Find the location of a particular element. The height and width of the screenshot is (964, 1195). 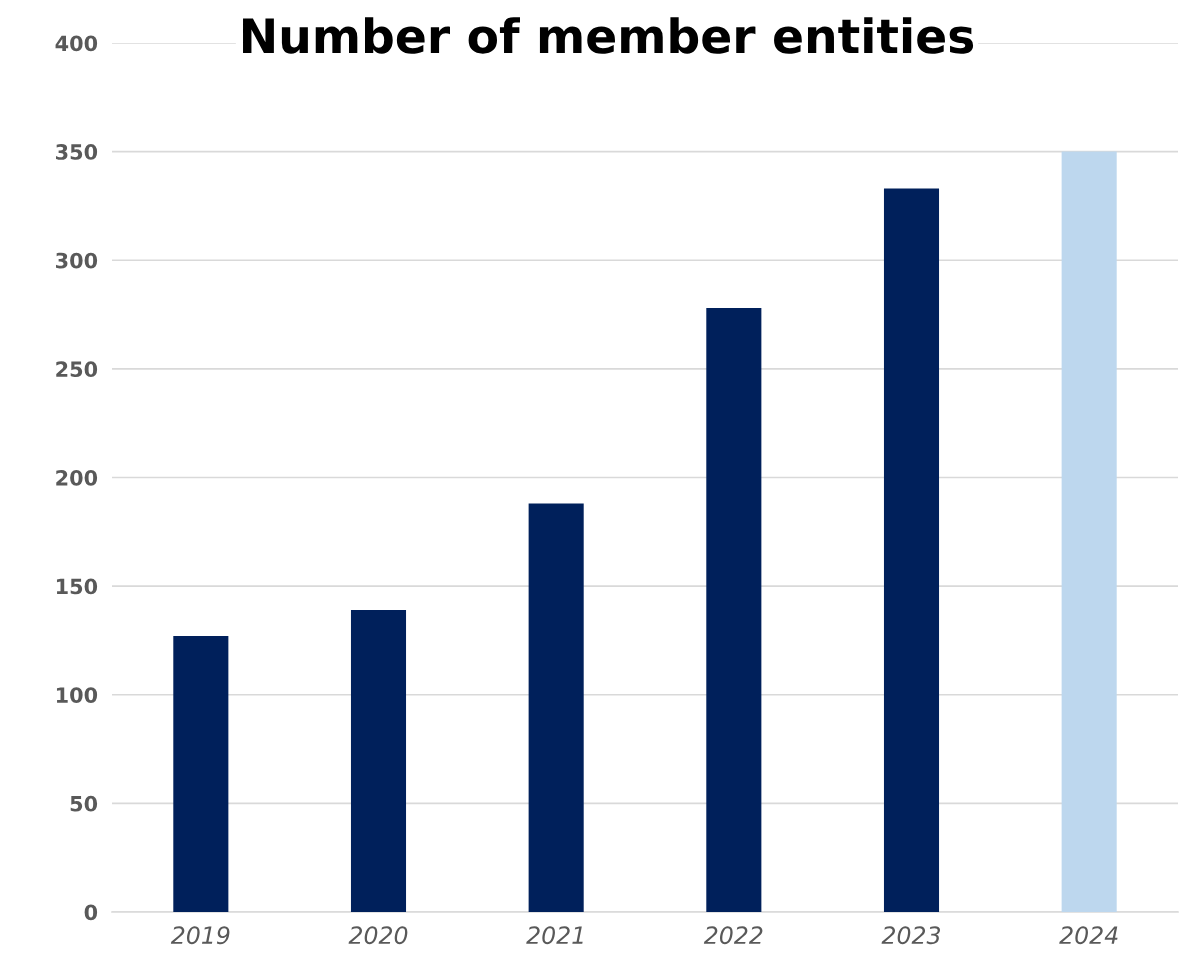

y-tick-label: 150 is located at coordinates (77, 586).